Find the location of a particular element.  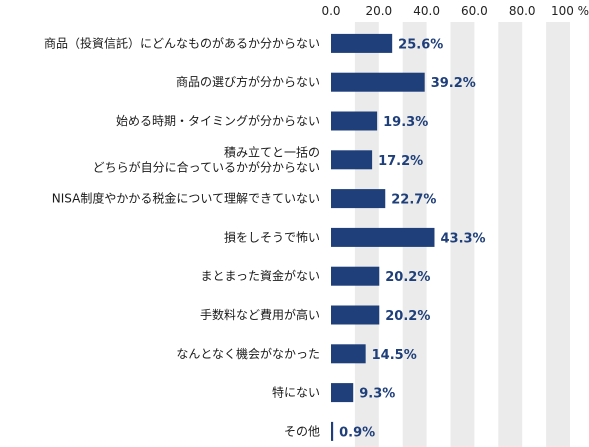

value-label: 0.9% is located at coordinates (357, 432).